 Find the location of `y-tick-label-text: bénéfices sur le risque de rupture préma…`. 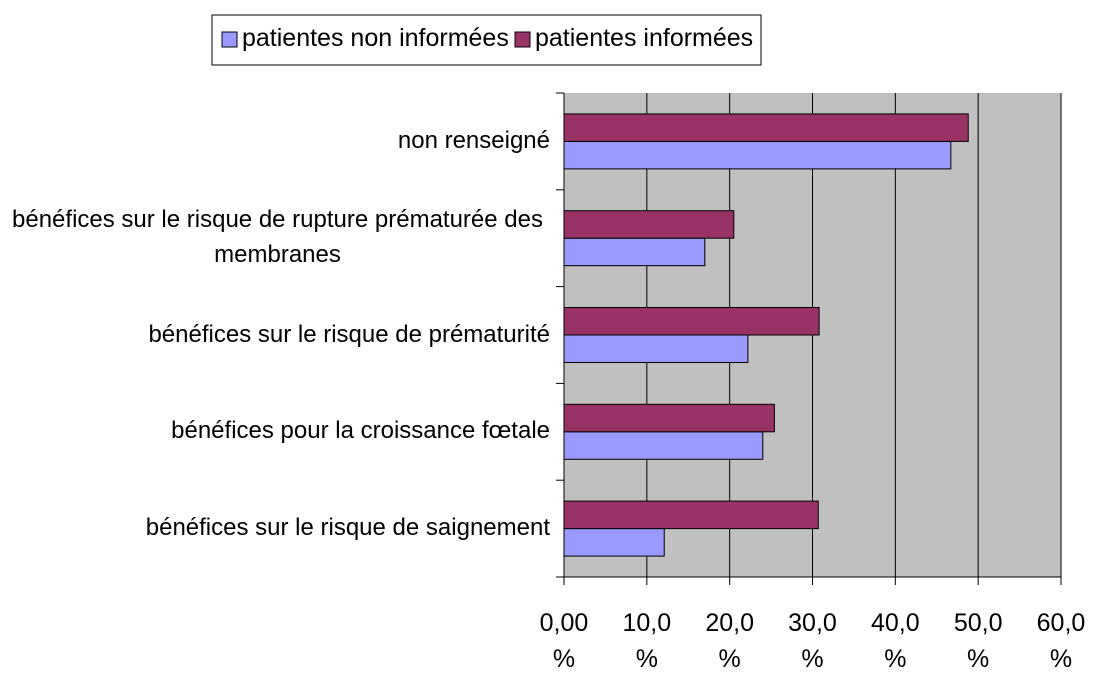

y-tick-label-text: bénéfices sur le risque de rupture préma… is located at coordinates (277, 237).